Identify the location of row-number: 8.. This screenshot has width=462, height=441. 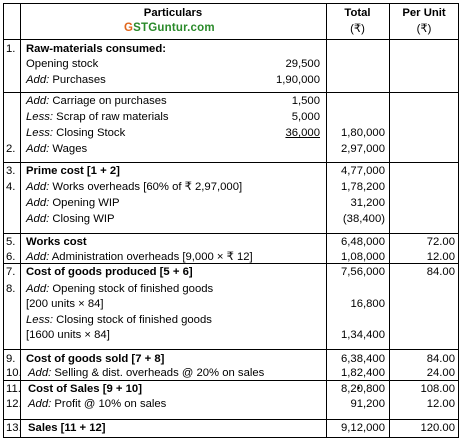
(11, 289).